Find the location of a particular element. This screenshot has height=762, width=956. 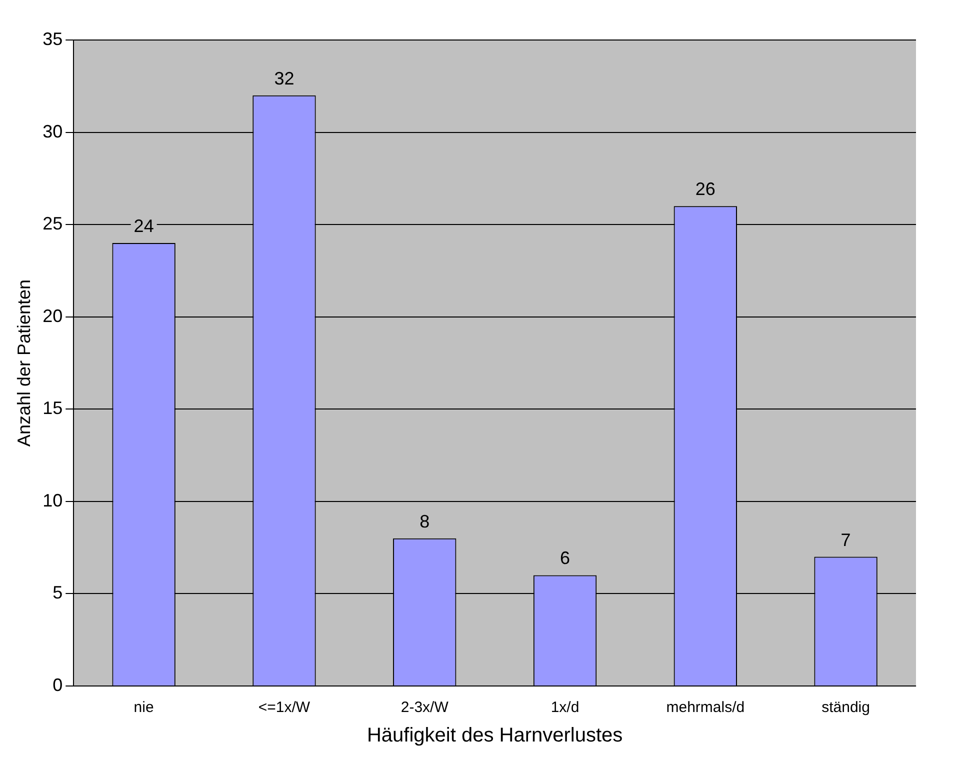

y-tick-label: 15 is located at coordinates (52, 408).